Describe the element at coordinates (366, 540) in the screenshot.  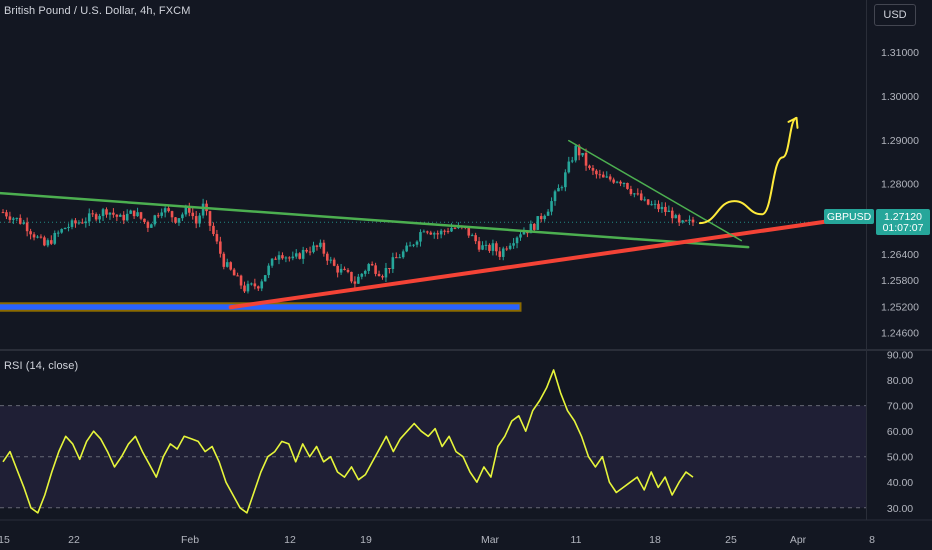
I see `time-tick-label: 19` at that location.